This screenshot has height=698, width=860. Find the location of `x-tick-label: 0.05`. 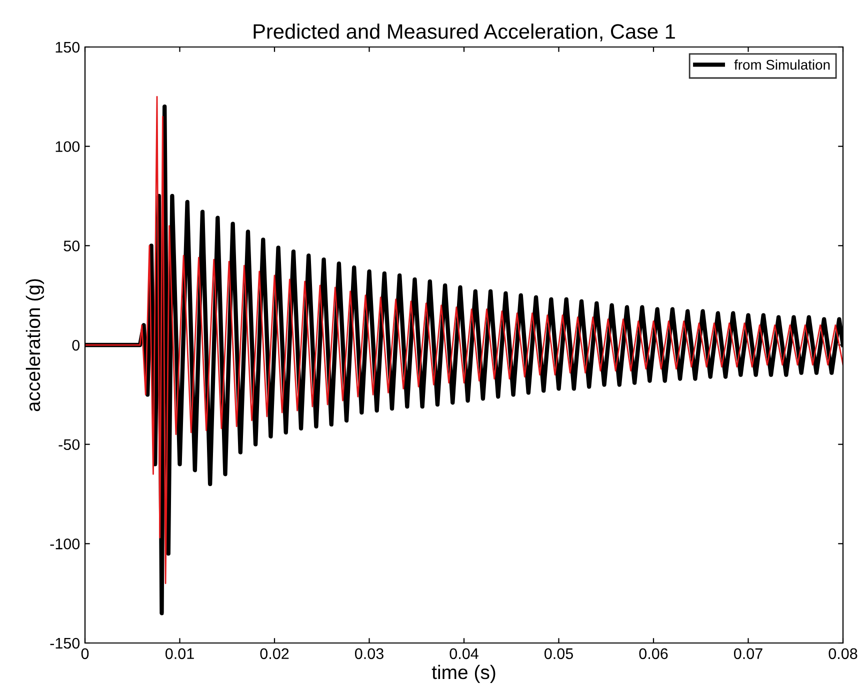

x-tick-label: 0.05 is located at coordinates (558, 654).